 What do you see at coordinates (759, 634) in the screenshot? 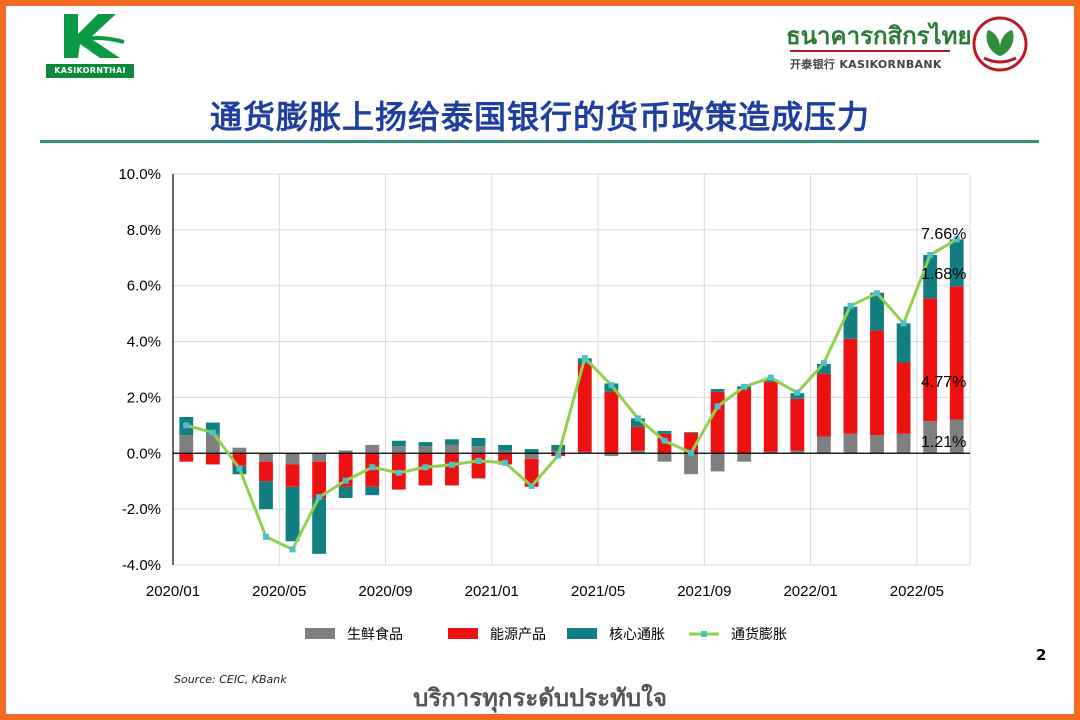
I see `legend-label: 通货膨胀` at bounding box center [759, 634].